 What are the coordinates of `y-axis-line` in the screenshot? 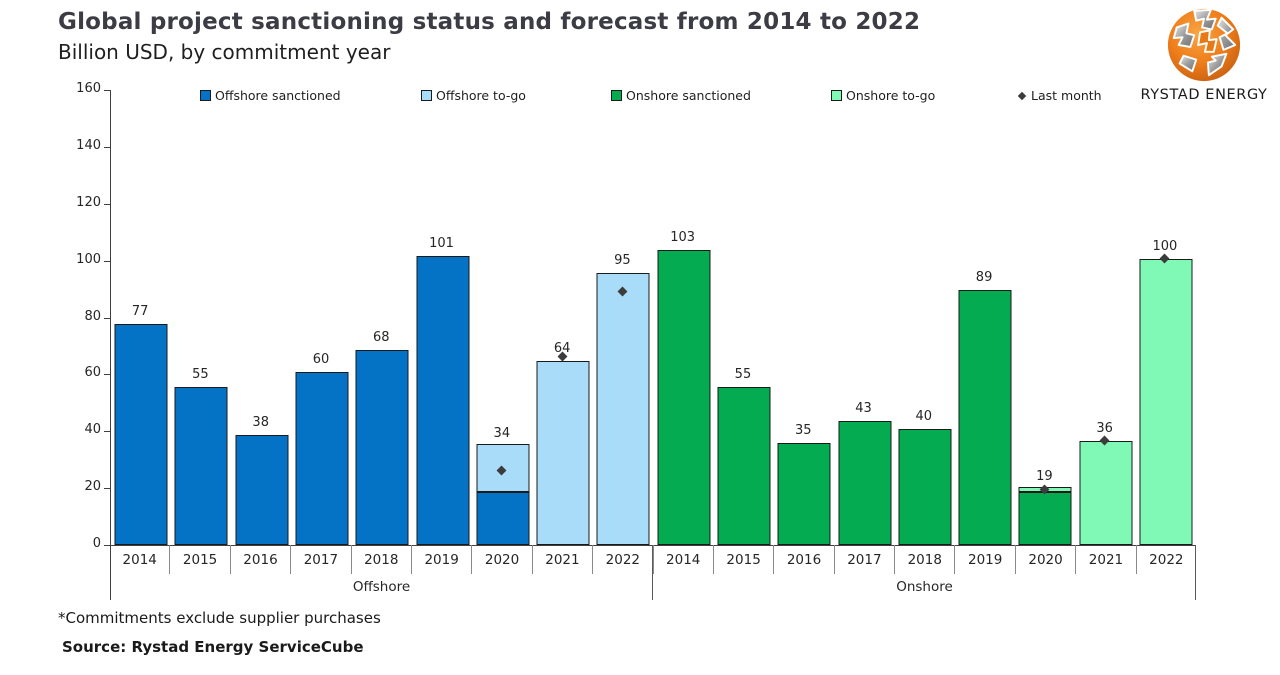 It's located at (110, 345).